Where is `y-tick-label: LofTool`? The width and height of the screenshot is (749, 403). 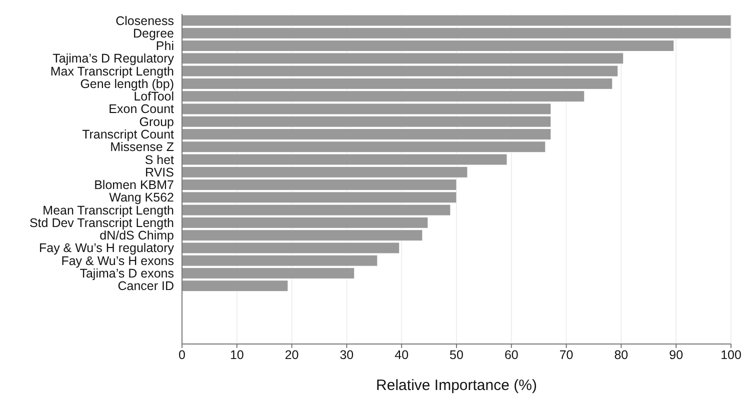 y-tick-label: LofTool is located at coordinates (154, 97).